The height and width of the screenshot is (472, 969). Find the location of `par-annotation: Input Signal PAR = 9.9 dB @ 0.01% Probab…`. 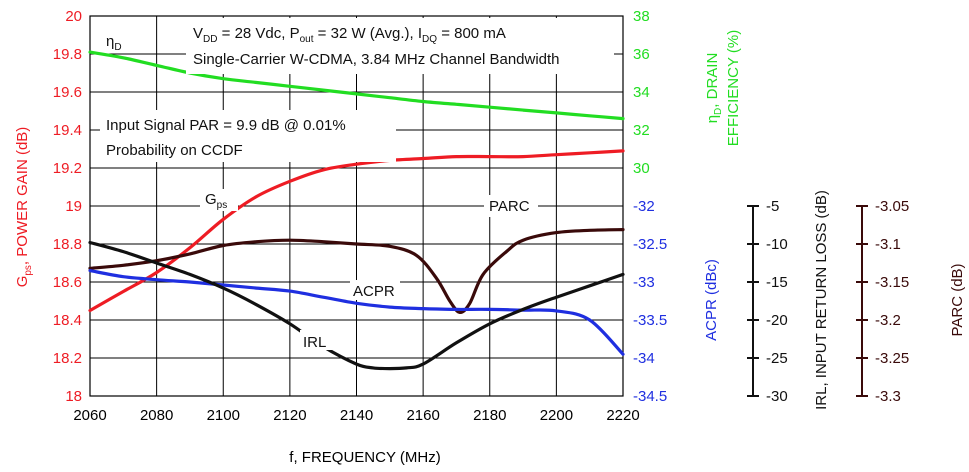

par-annotation: Input Signal PAR = 9.9 dB @ 0.01% Probab… is located at coordinates (248, 136).